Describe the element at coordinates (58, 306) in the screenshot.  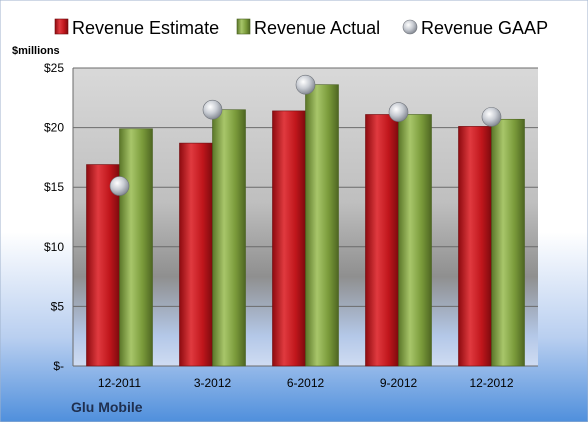
I see `y-tick-label: $5` at that location.